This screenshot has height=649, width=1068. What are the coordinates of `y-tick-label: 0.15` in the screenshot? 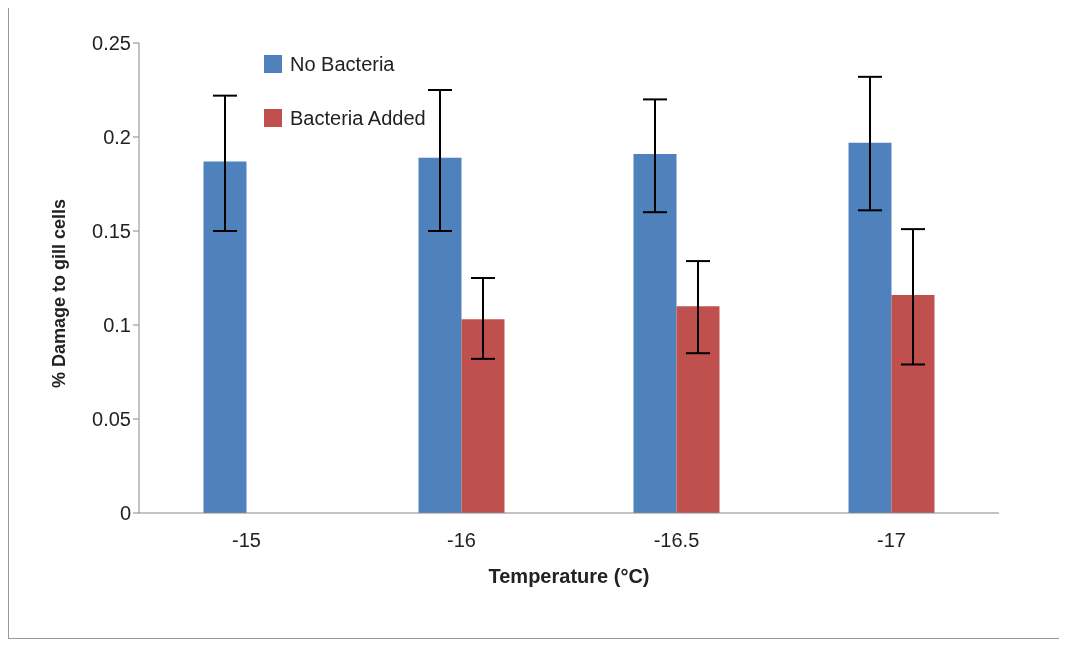 It's located at (111, 231).